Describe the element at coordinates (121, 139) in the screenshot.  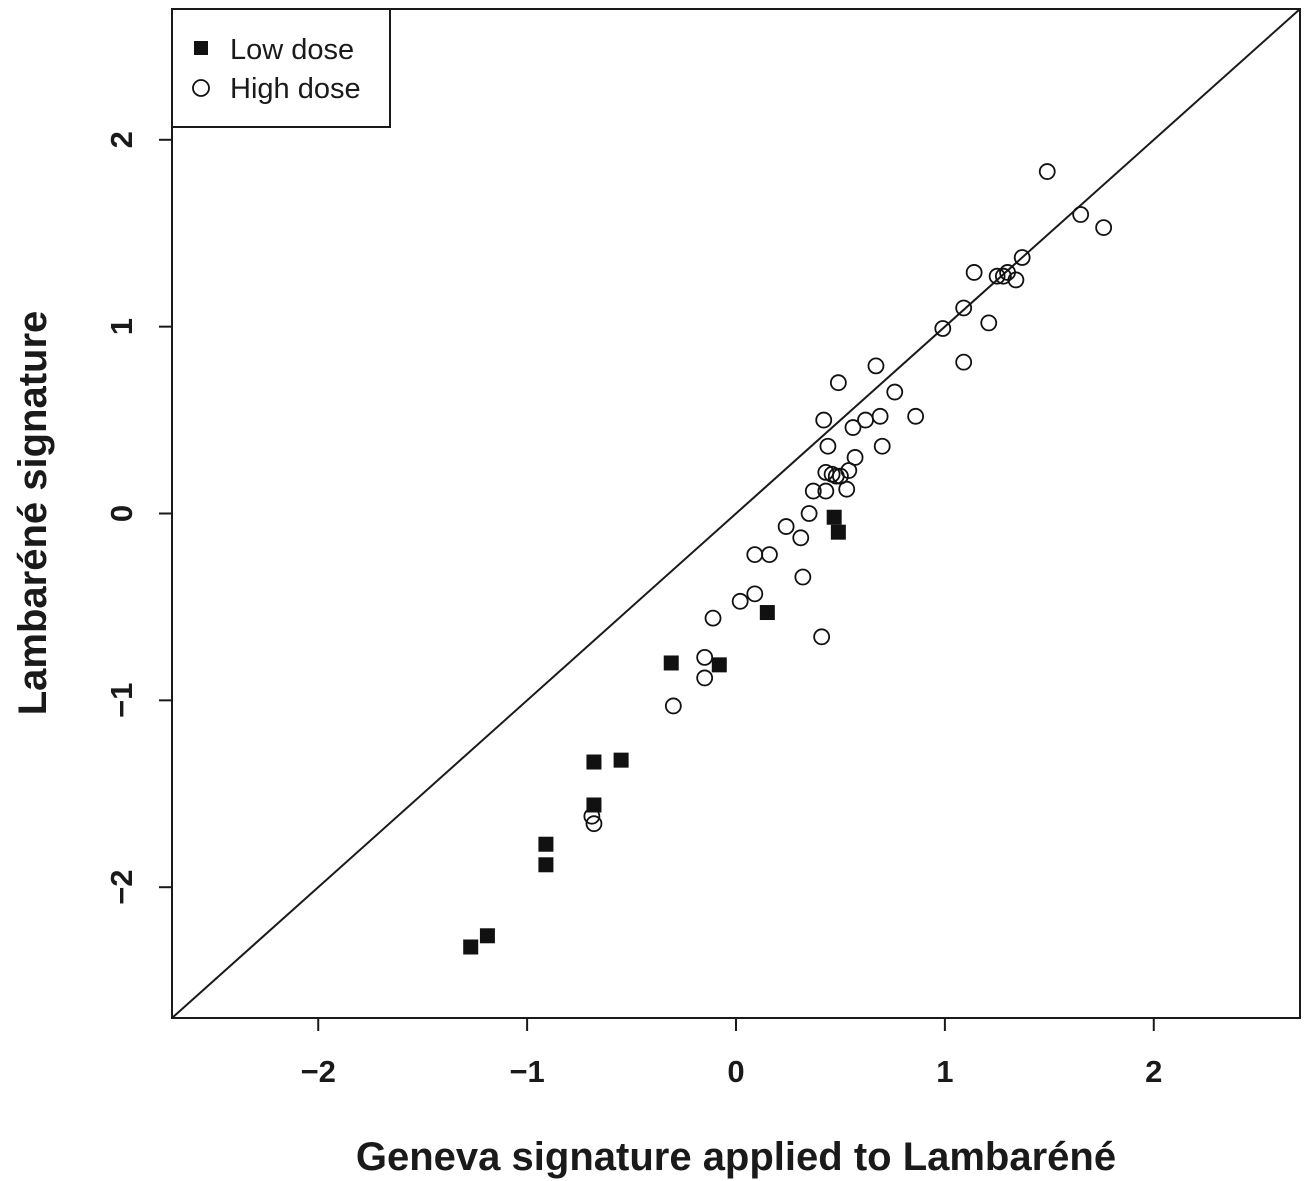
I see `y-tick-label: 2` at that location.